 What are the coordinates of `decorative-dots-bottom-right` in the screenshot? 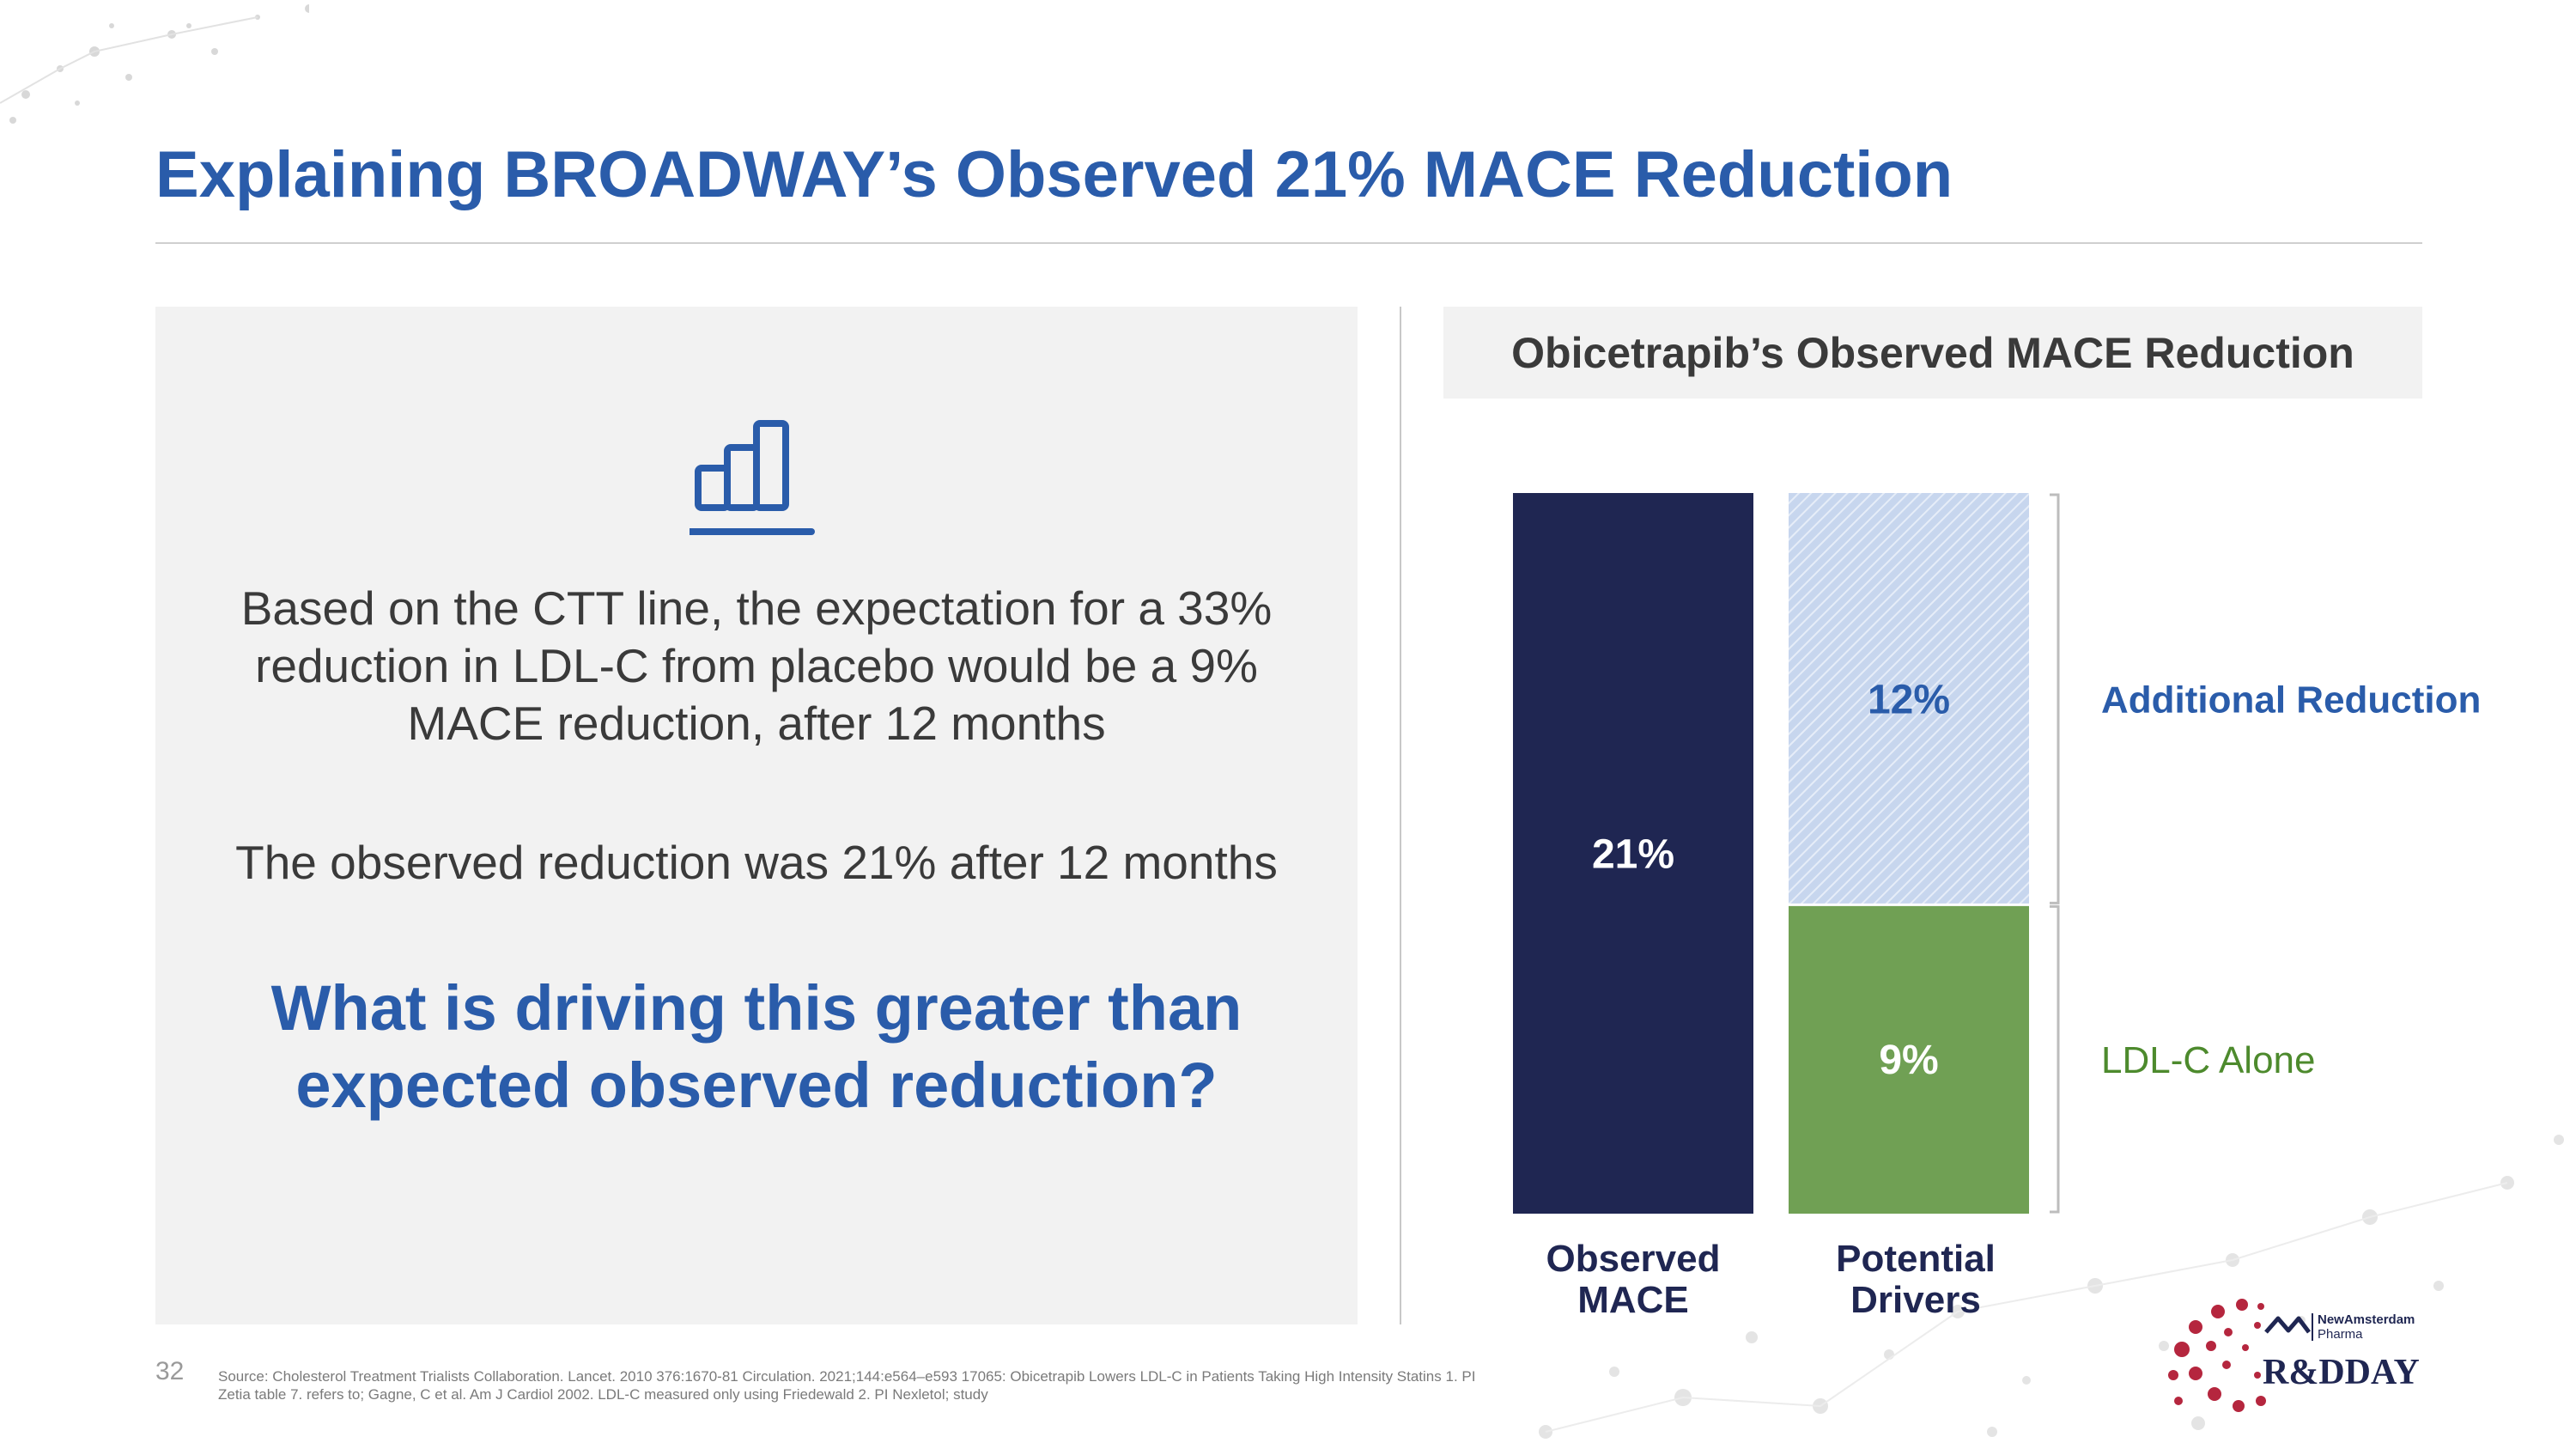 It's located at (2051, 1287).